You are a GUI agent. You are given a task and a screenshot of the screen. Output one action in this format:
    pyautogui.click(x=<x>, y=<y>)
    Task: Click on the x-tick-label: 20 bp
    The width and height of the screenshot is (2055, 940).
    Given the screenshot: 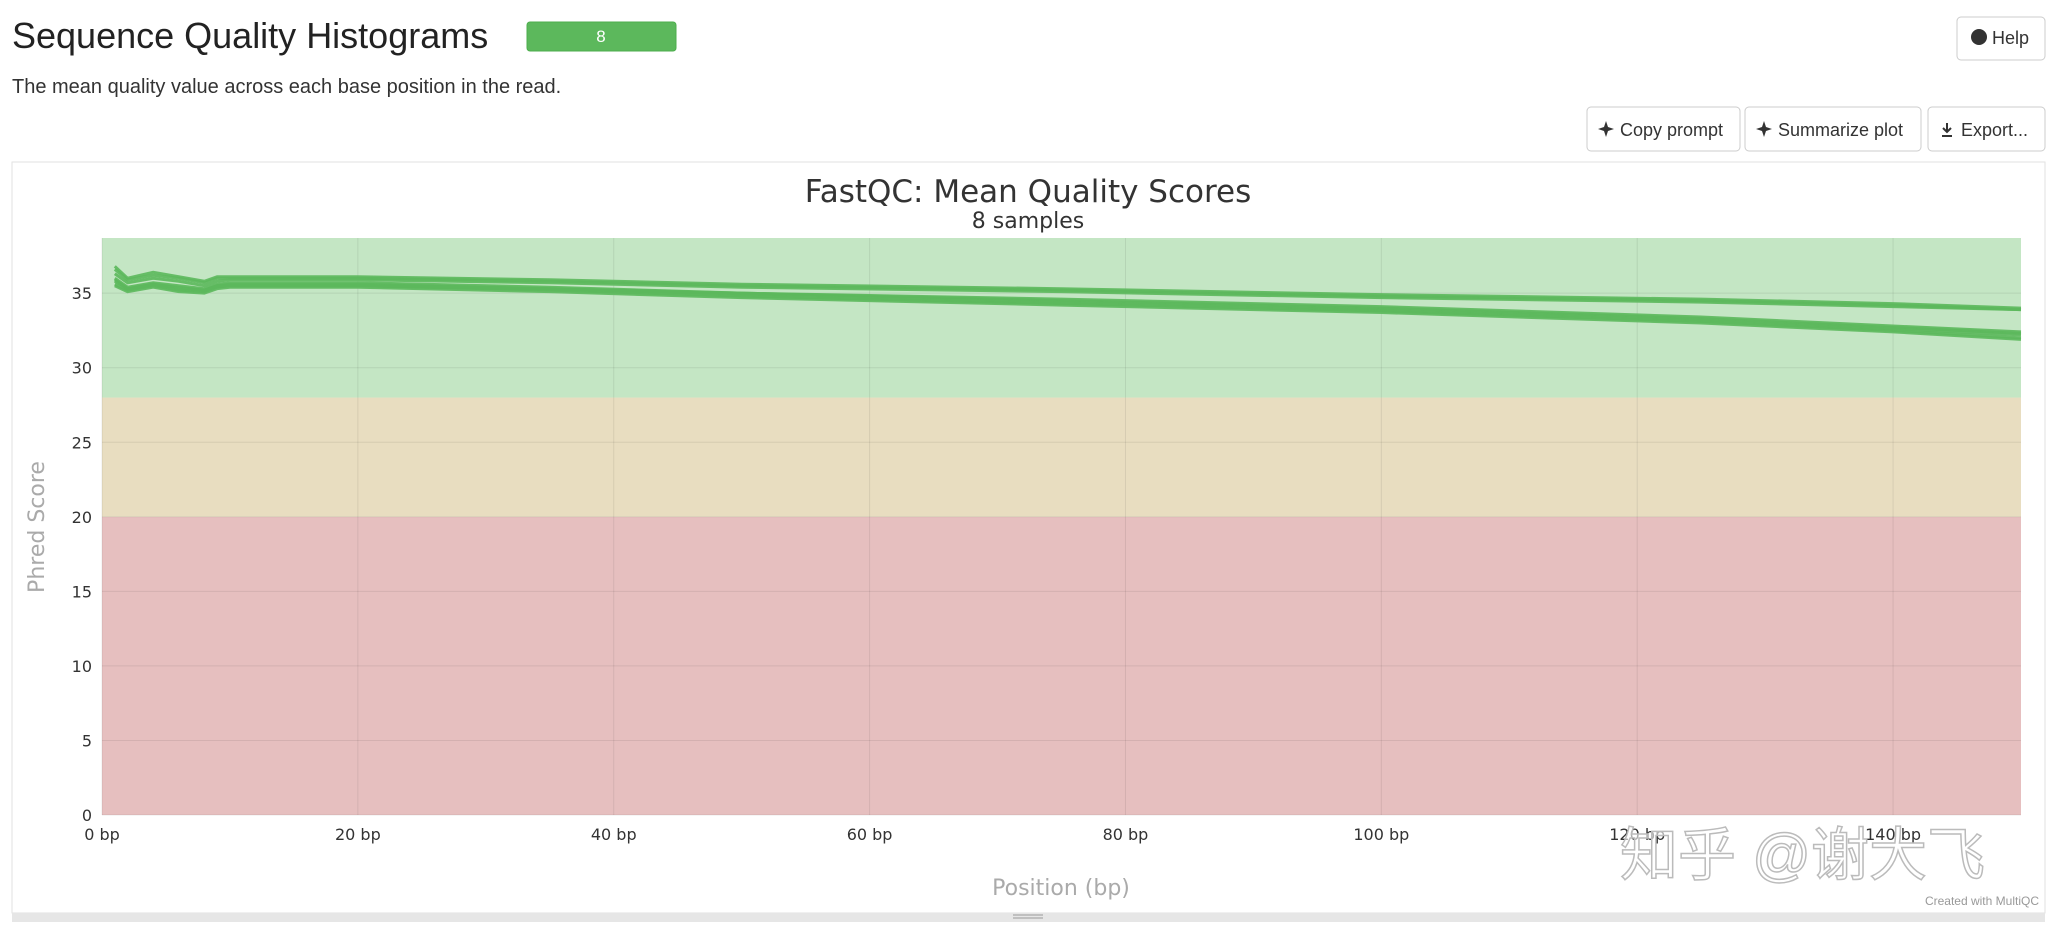 What is the action you would take?
    pyautogui.click(x=358, y=834)
    